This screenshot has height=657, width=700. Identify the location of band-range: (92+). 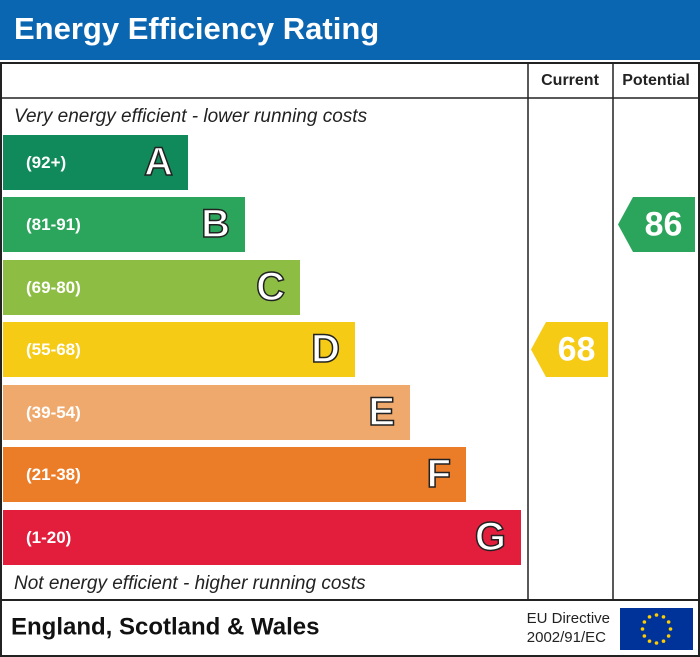
(46, 162).